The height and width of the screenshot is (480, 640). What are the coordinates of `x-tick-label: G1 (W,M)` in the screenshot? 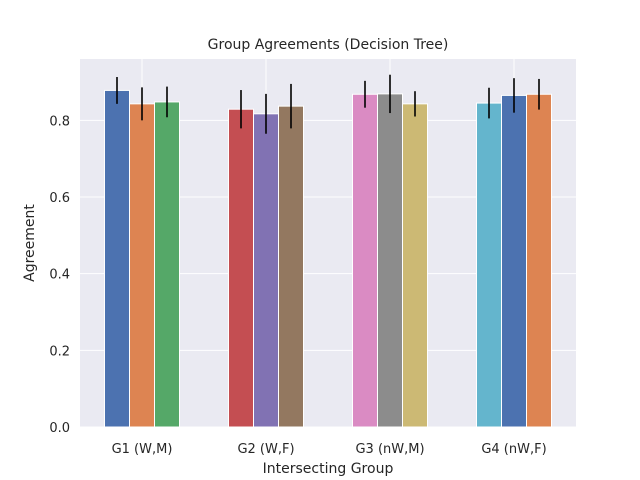 It's located at (142, 449).